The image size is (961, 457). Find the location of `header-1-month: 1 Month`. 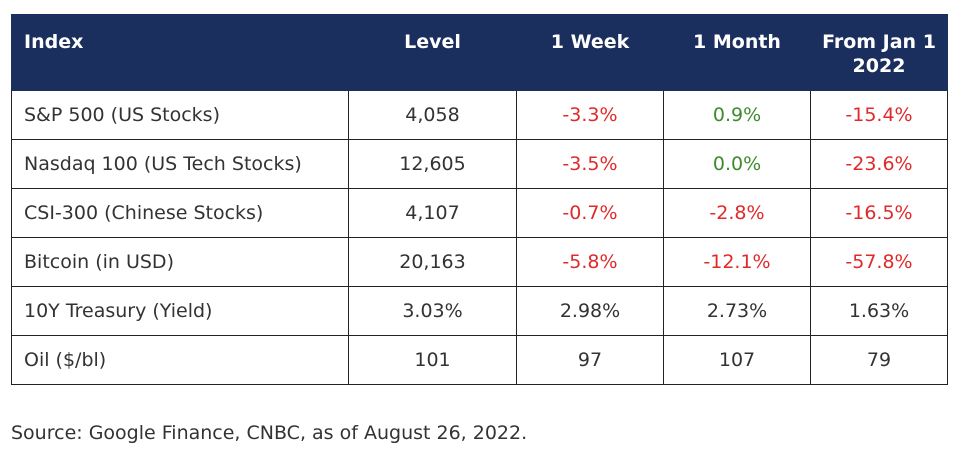

header-1-month: 1 Month is located at coordinates (737, 52).